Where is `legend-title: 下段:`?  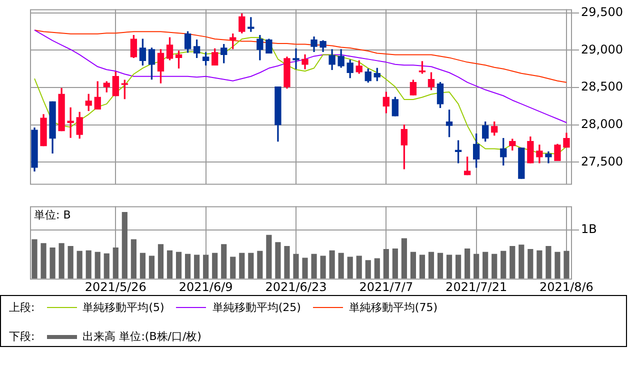 legend-title: 下段: is located at coordinates (22, 336).